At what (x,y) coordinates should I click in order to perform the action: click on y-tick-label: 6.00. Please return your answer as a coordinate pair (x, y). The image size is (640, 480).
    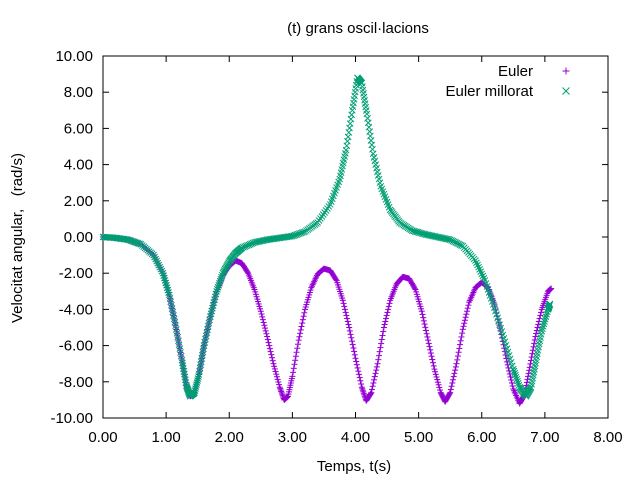
    Looking at the image, I should click on (78, 128).